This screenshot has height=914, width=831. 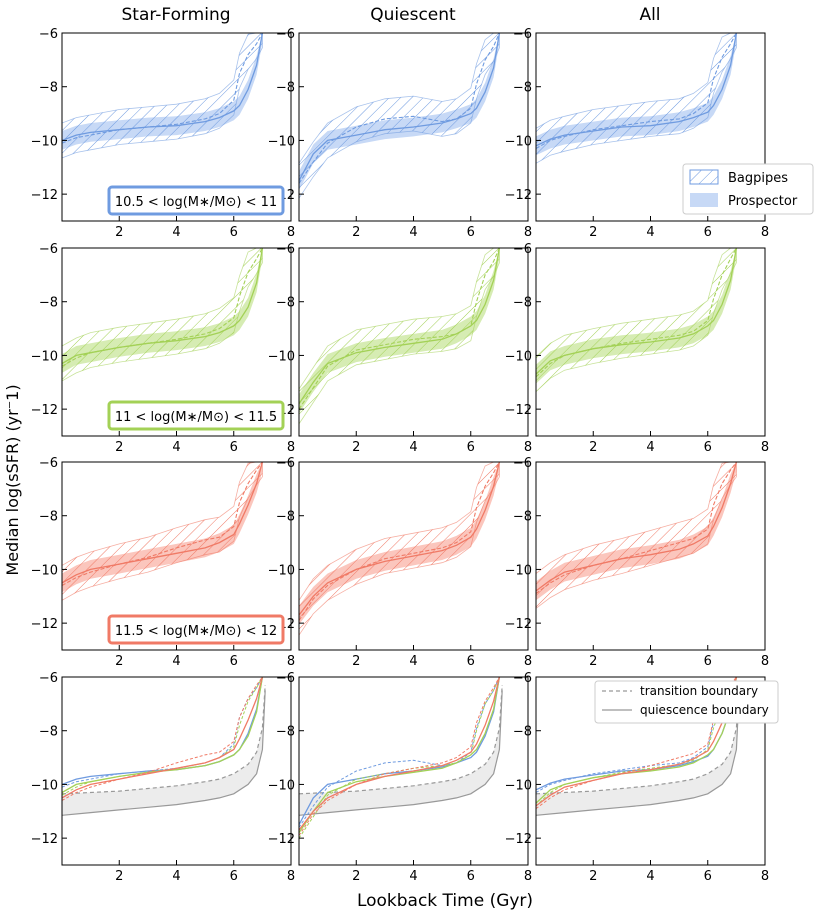 I want to click on x-axis-label: Lookback Time (Gyr), so click(x=445, y=901).